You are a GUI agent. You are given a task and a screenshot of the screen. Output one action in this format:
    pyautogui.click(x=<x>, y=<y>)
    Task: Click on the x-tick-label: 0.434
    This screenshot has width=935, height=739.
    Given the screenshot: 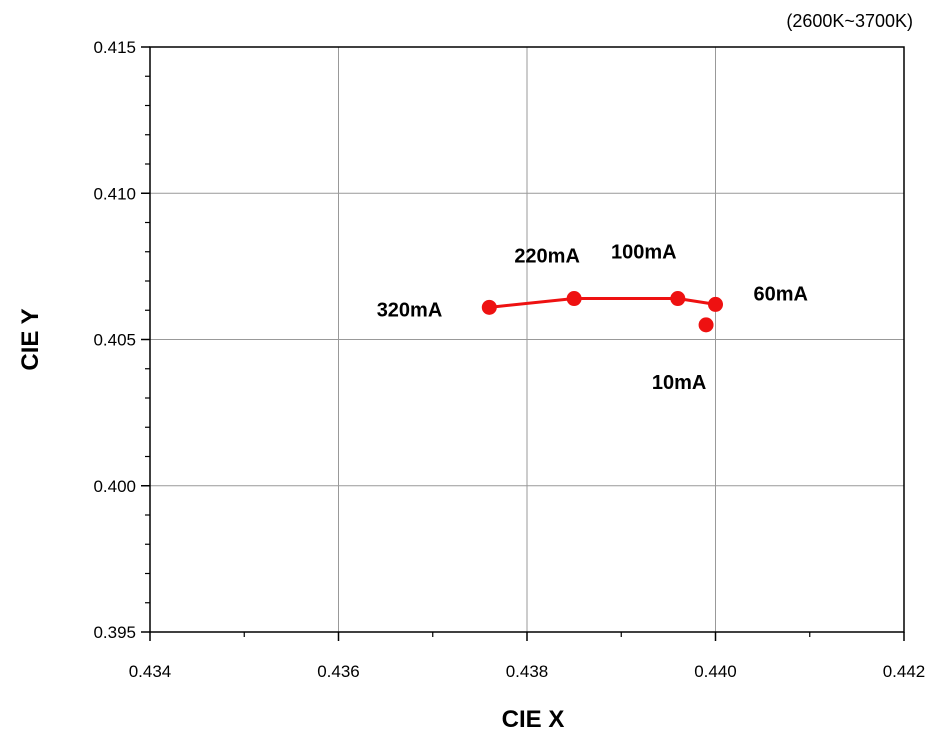 What is the action you would take?
    pyautogui.click(x=150, y=671)
    